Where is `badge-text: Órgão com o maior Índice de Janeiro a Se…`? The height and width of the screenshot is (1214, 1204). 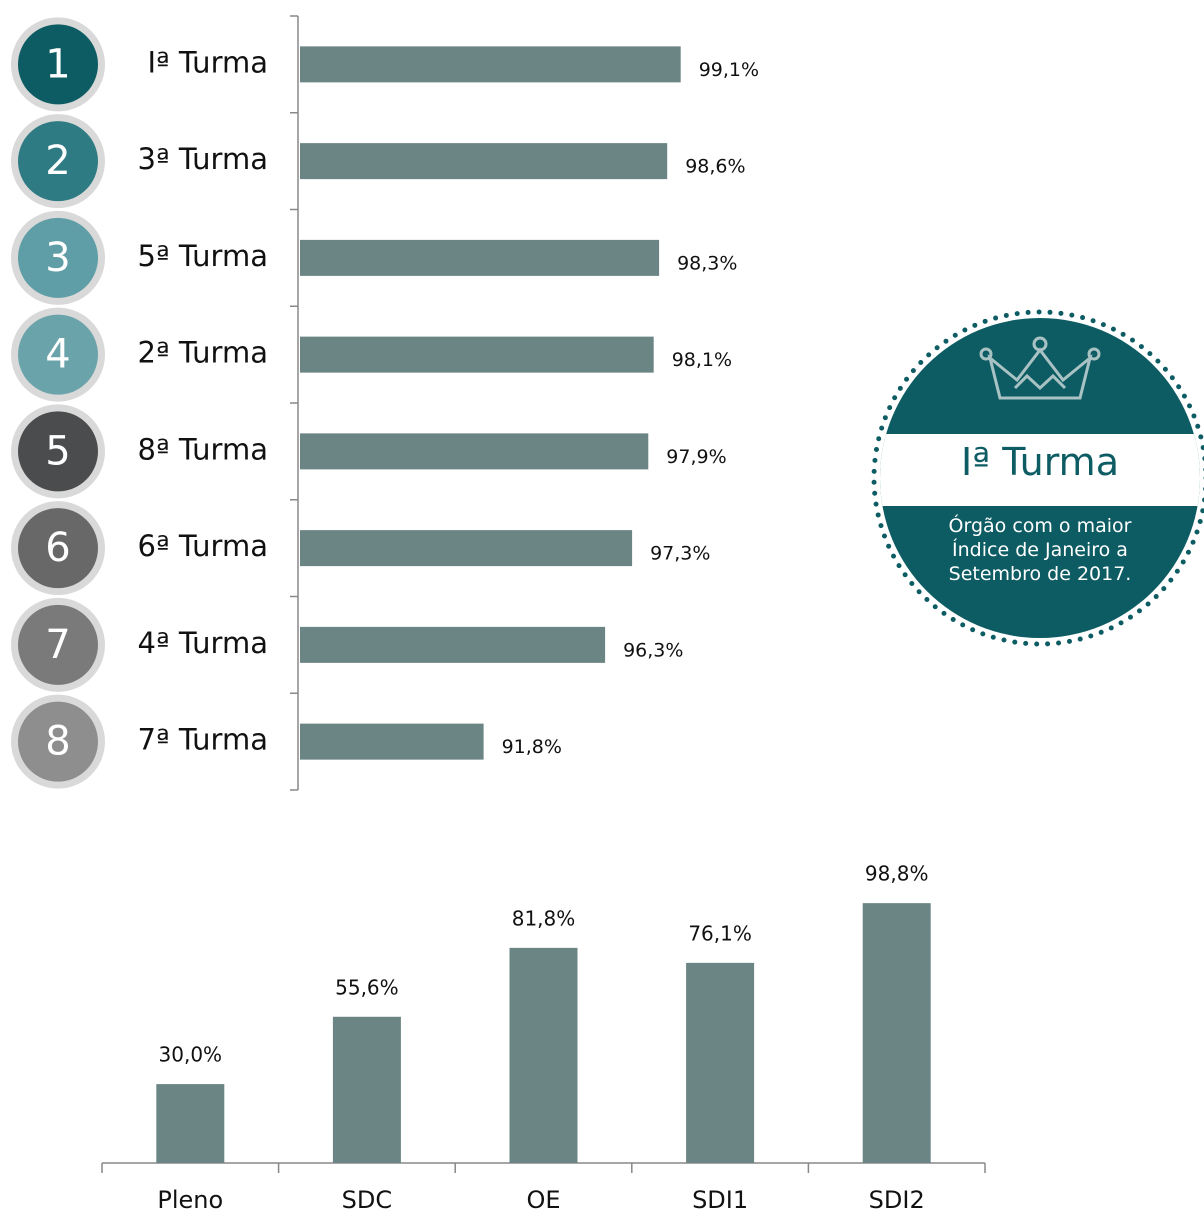
badge-text: Órgão com o maior Índice de Janeiro a Se… is located at coordinates (1040, 550).